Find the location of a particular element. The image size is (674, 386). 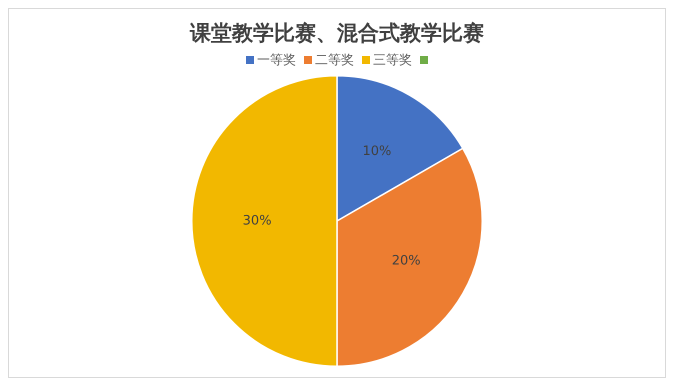

data-label: 10% is located at coordinates (377, 152).